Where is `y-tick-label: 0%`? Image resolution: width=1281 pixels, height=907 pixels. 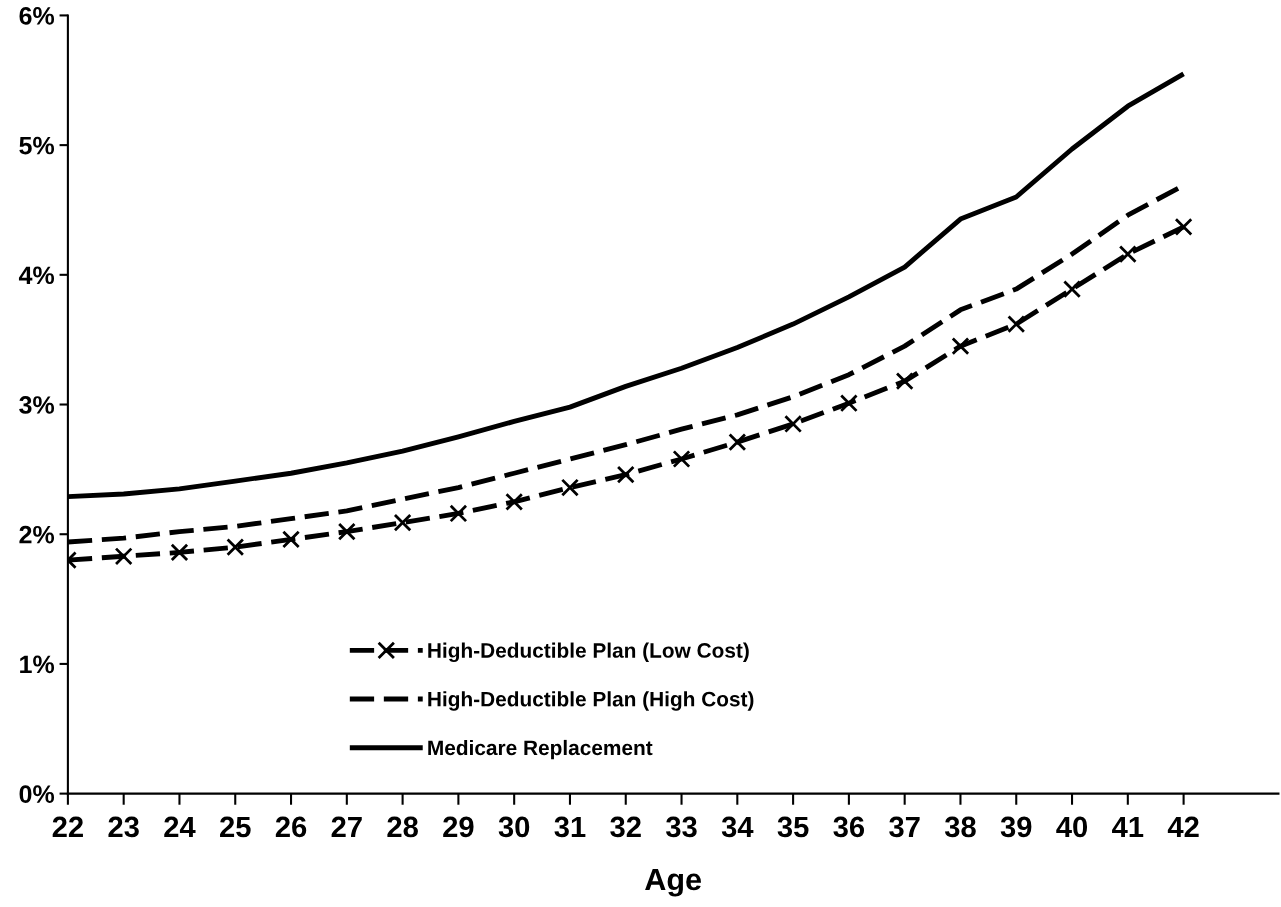 y-tick-label: 0% is located at coordinates (37, 794).